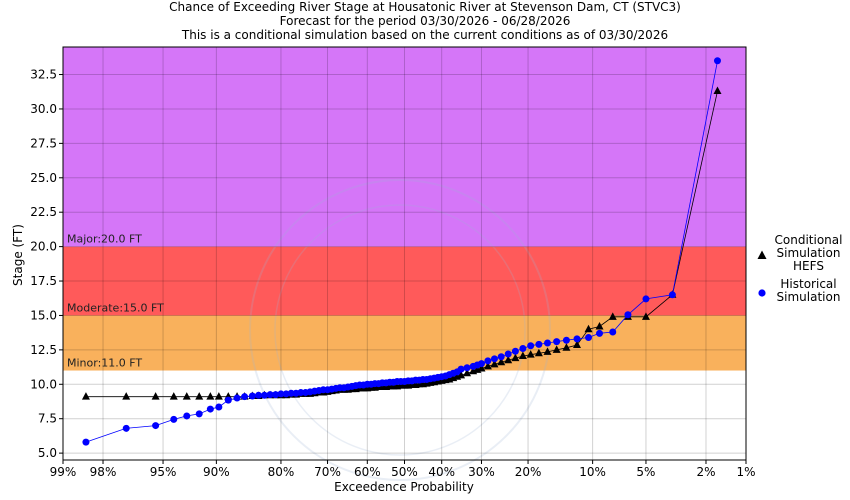 Image resolution: width=850 pixels, height=500 pixels. I want to click on y-tick-label: 22.5, so click(43, 212).